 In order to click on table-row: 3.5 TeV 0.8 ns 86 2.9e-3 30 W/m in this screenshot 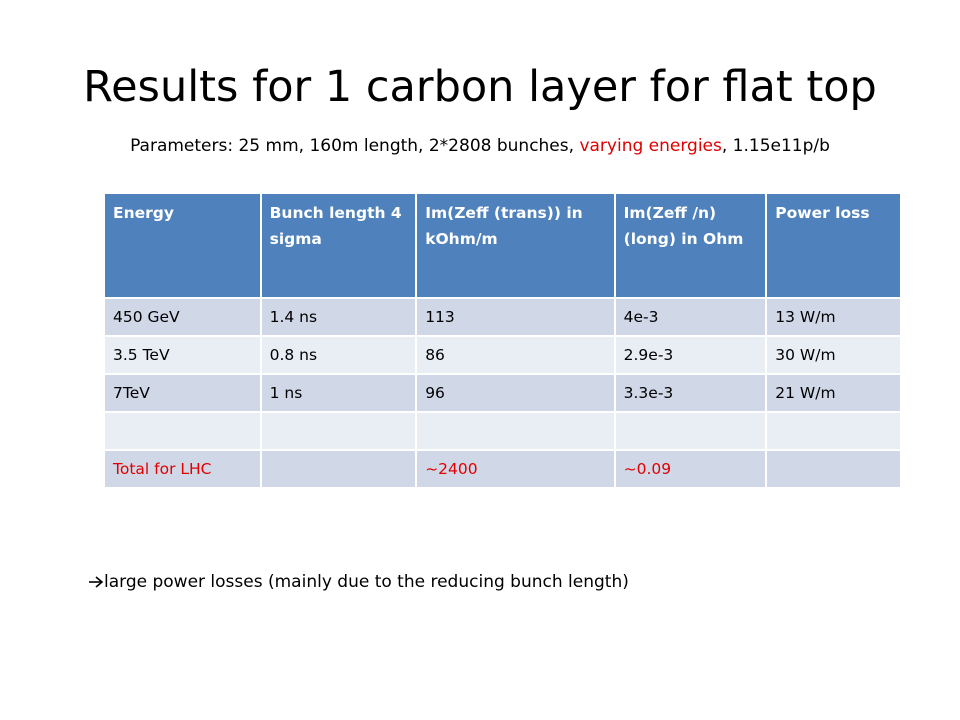, I will do `click(502, 355)`.